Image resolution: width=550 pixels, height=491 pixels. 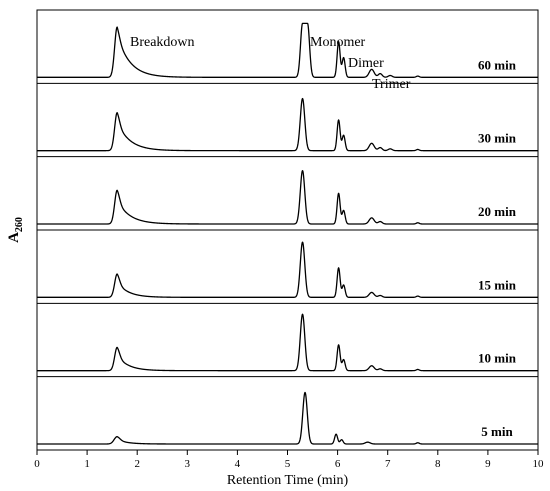 I want to click on peak-label: Trimer, so click(x=391, y=84).